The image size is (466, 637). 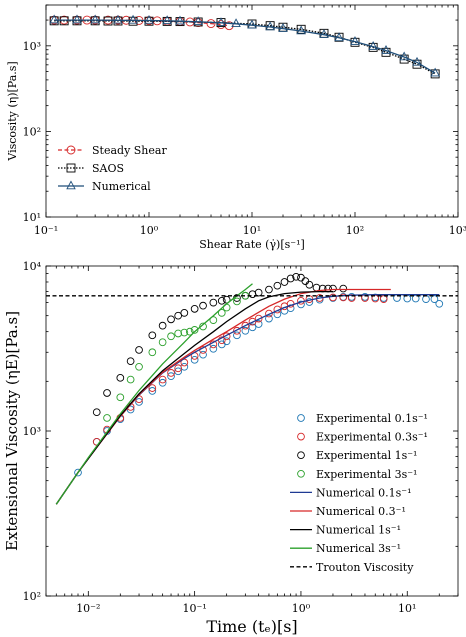 What do you see at coordinates (32, 266) in the screenshot?
I see `y-tick-label: 10⁴` at bounding box center [32, 266].